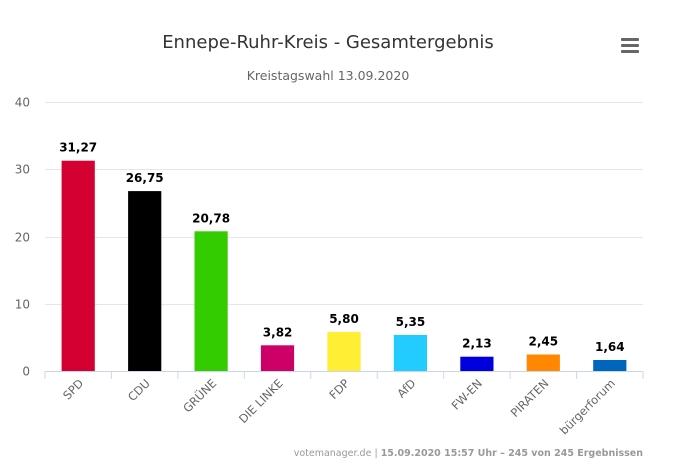  Describe the element at coordinates (543, 342) in the screenshot. I see `data-label: 2,45` at that location.